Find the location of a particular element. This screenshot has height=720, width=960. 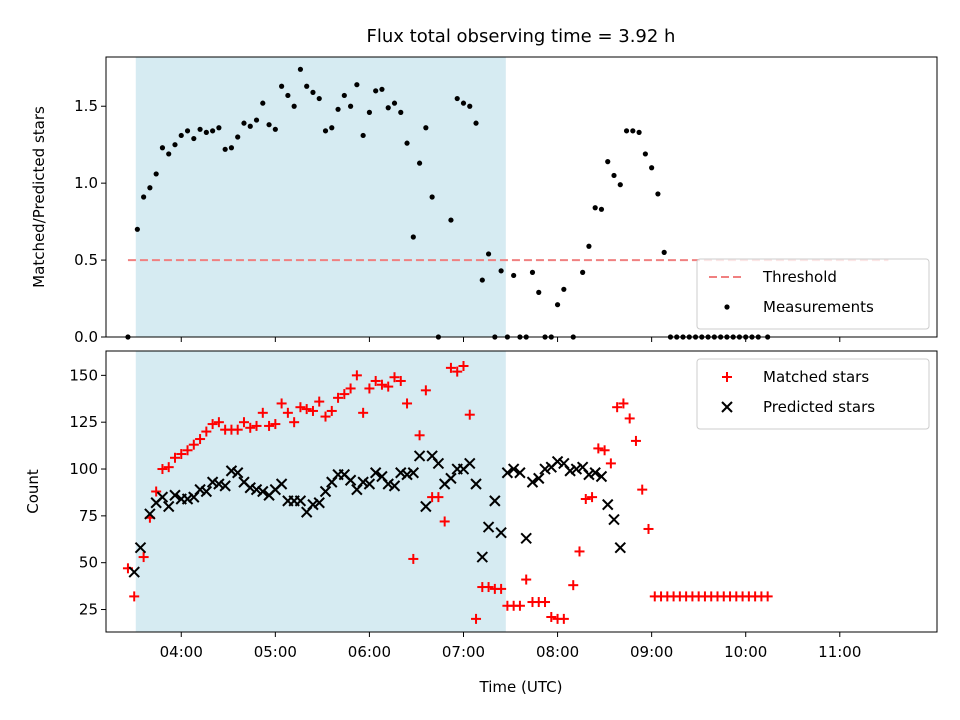

x-tick-label: 08:00 is located at coordinates (557, 652).